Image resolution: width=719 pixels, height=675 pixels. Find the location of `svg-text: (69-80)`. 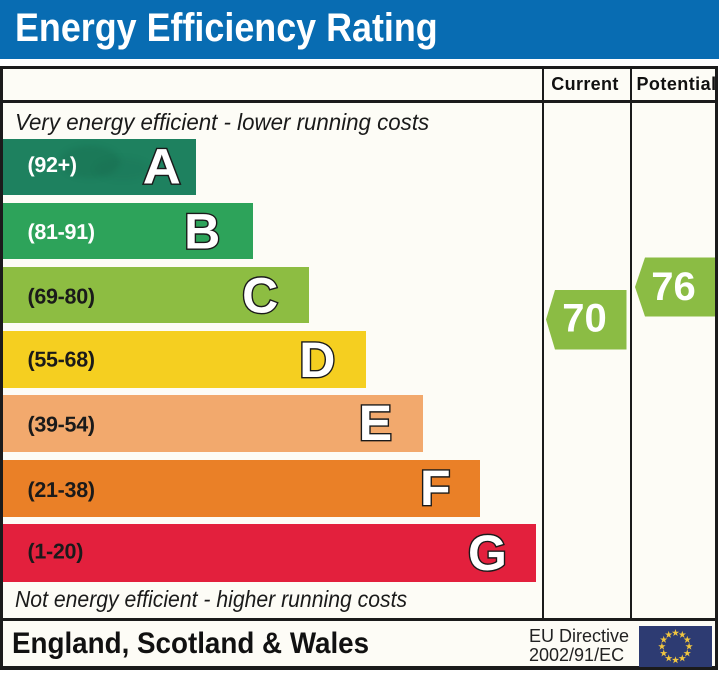

svg-text: (69-80) is located at coordinates (61, 297).